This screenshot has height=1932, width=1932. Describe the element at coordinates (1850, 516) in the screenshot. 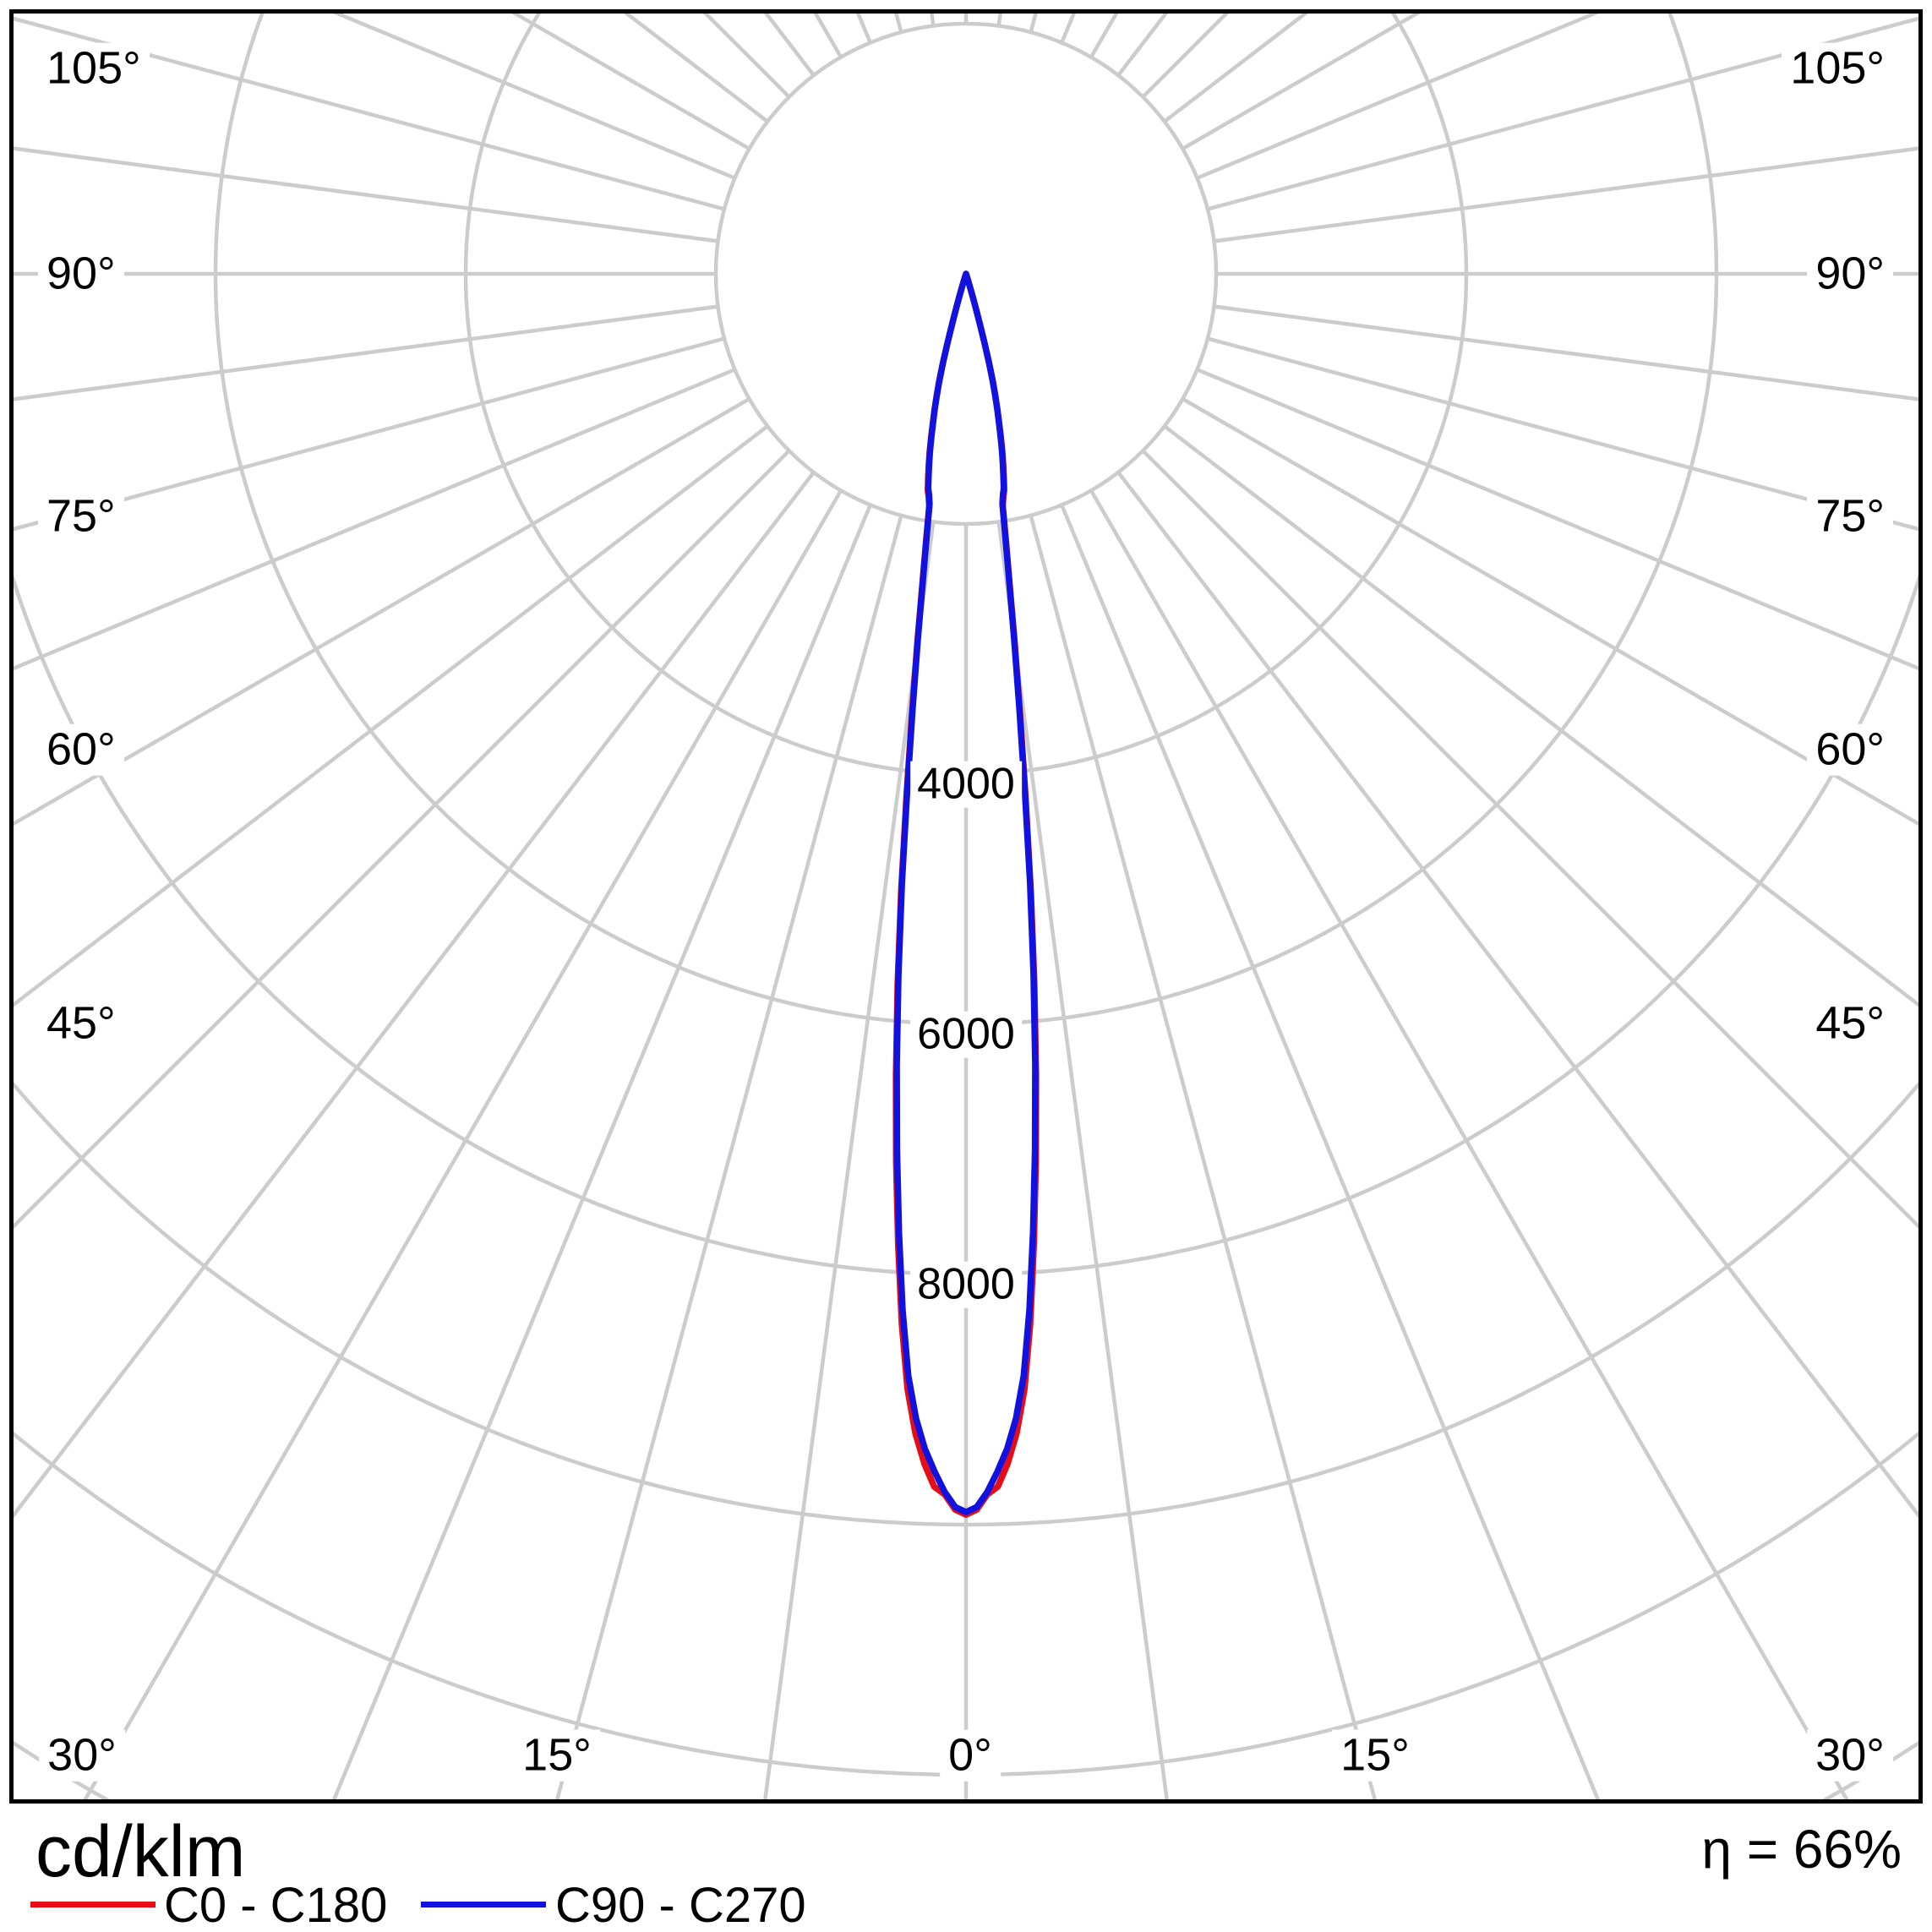

I see `angle-label-right-75°: 75°` at that location.